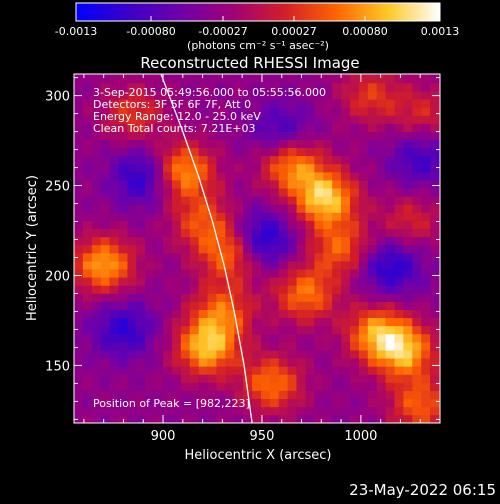  Describe the element at coordinates (262, 436) in the screenshot. I see `x-axis-tick-label: 950` at that location.